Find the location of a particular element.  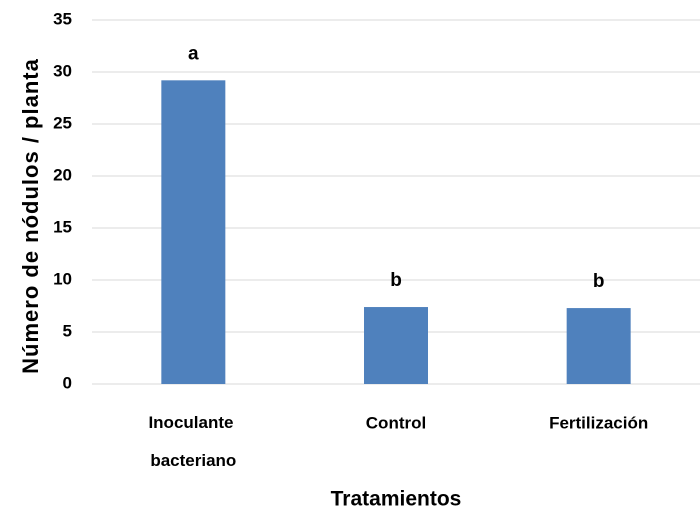

y-tick-label: 5 is located at coordinates (67, 330).